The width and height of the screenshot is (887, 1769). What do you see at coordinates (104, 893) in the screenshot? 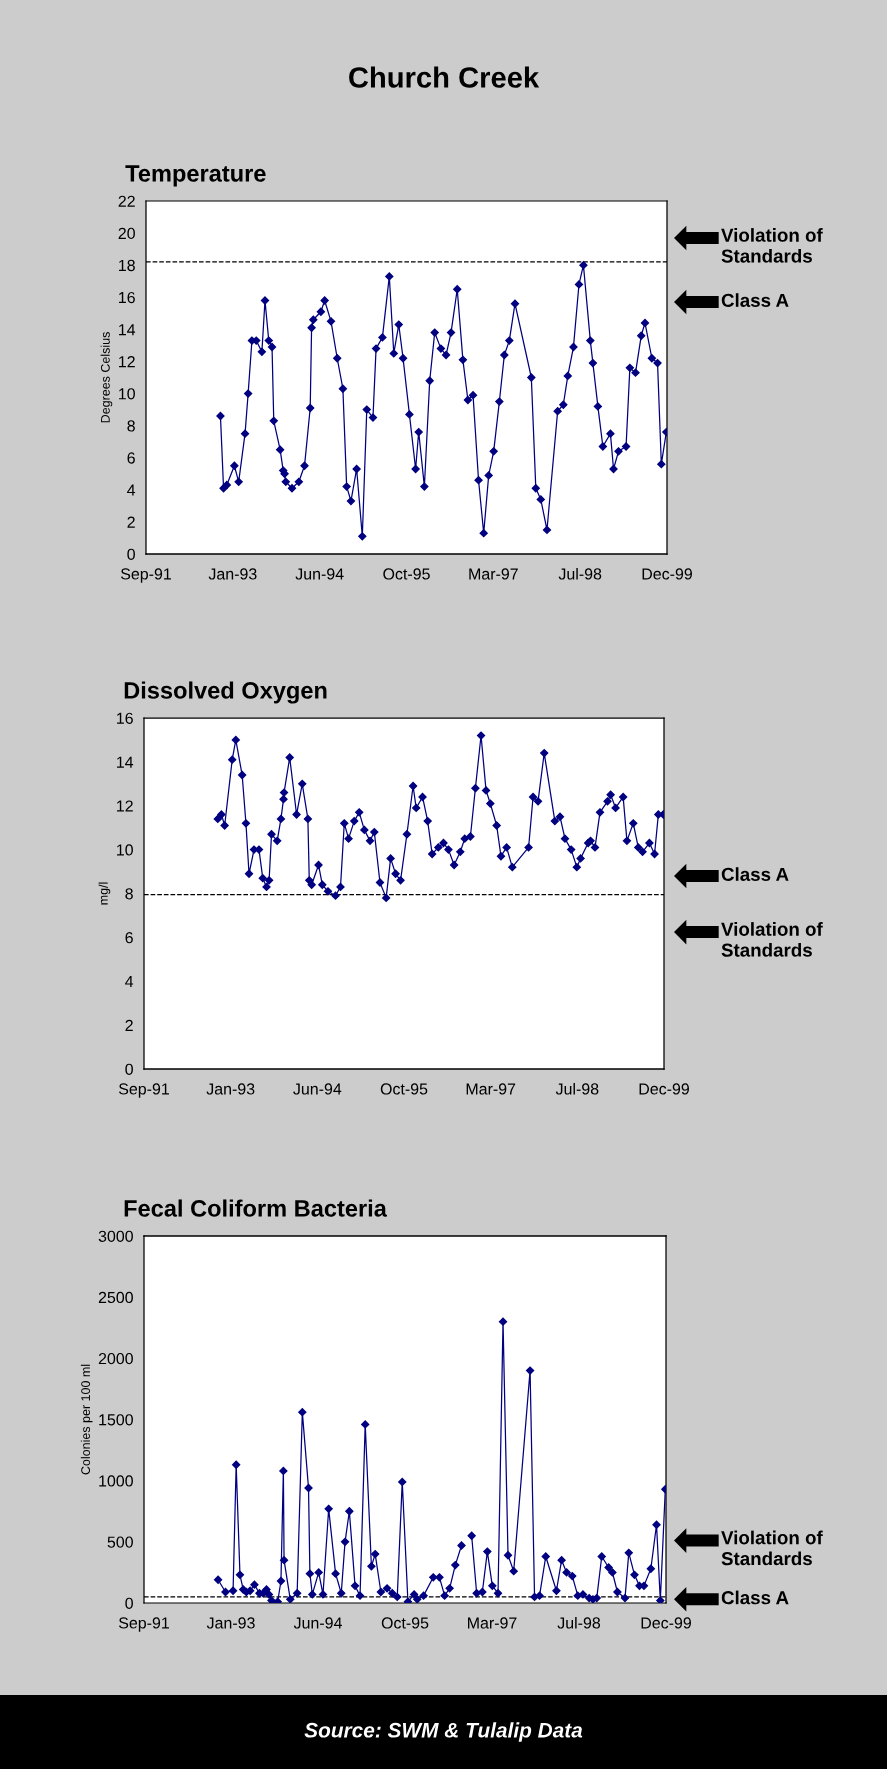
I see `y-axis-title: mg/l` at bounding box center [104, 893].